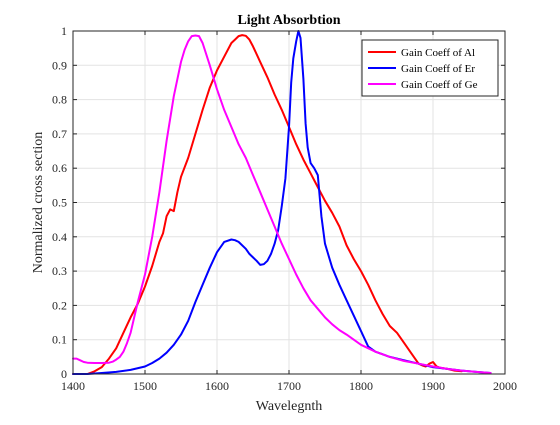 The width and height of the screenshot is (560, 425). Describe the element at coordinates (145, 386) in the screenshot. I see `x-tick-label: 1500` at that location.